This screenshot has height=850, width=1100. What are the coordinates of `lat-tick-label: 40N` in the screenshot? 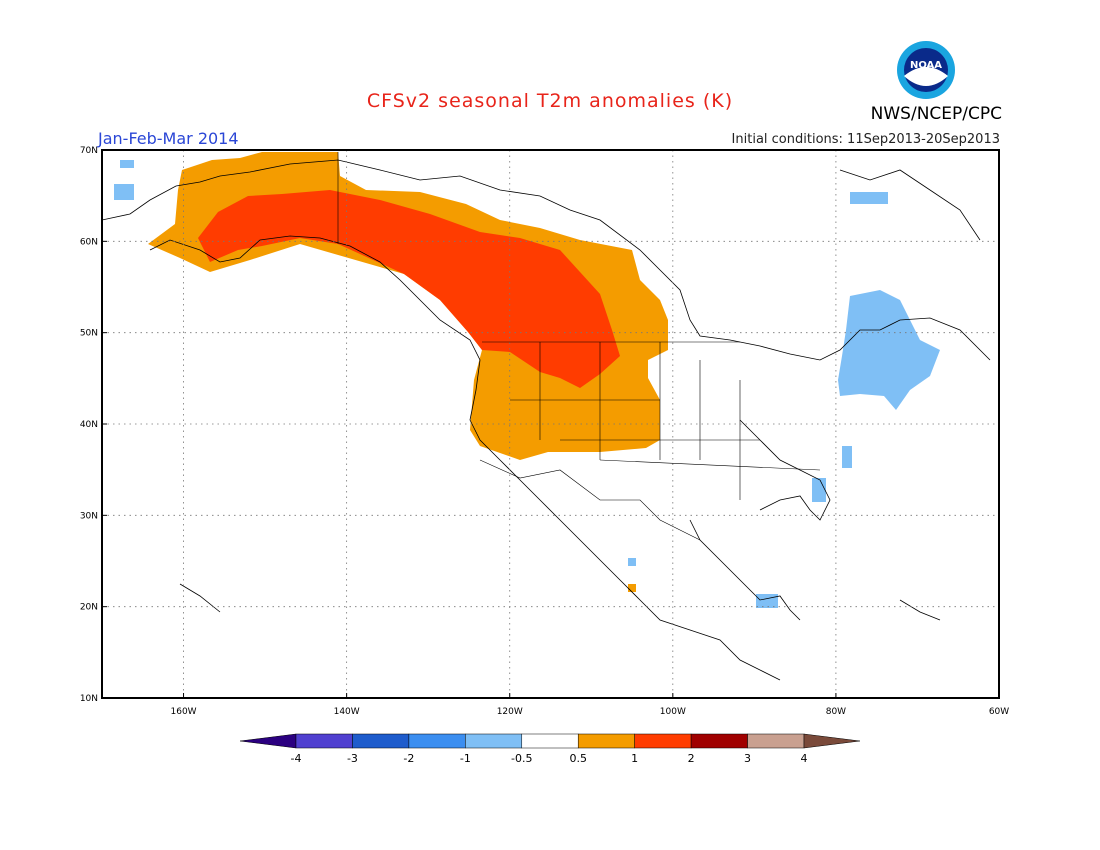 It's located at (89, 425).